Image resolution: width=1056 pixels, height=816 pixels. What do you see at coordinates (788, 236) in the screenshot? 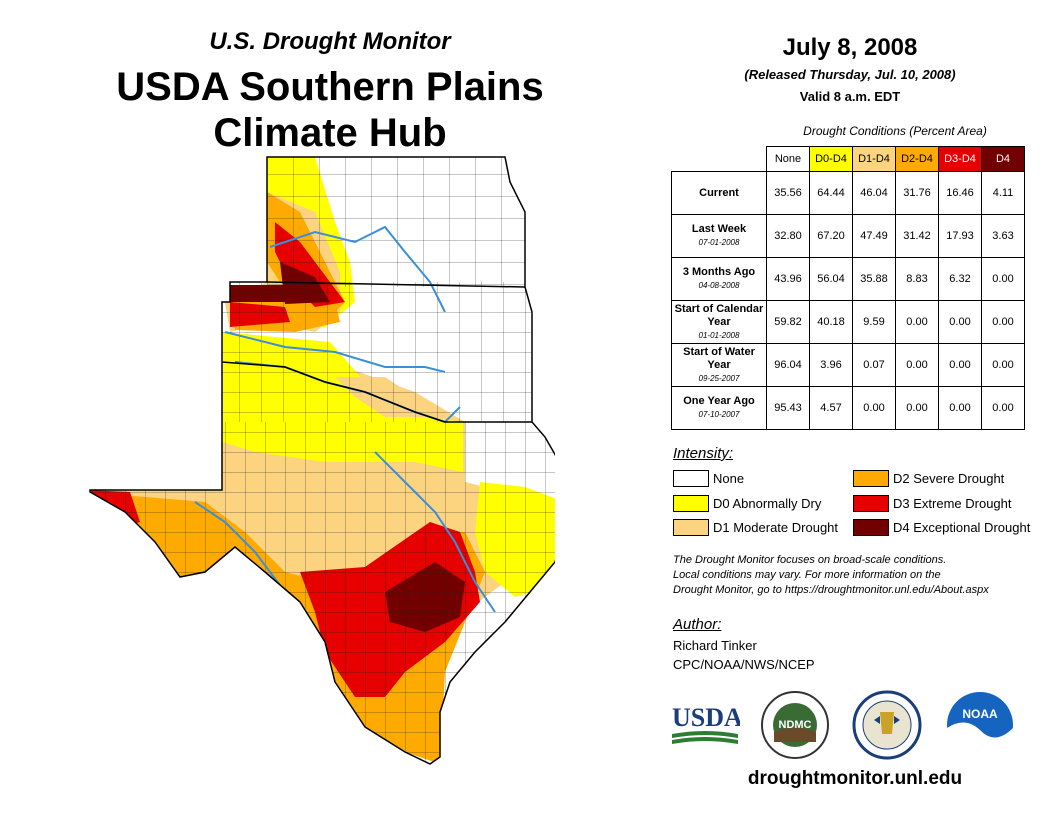
I see `table-cell: 32.80` at bounding box center [788, 236].